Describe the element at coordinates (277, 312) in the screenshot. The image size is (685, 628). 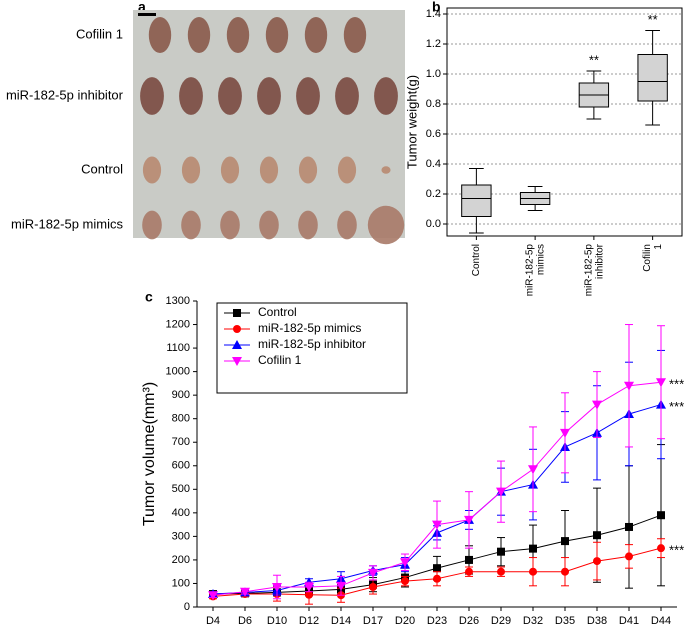
I see `legend-label: Control` at that location.